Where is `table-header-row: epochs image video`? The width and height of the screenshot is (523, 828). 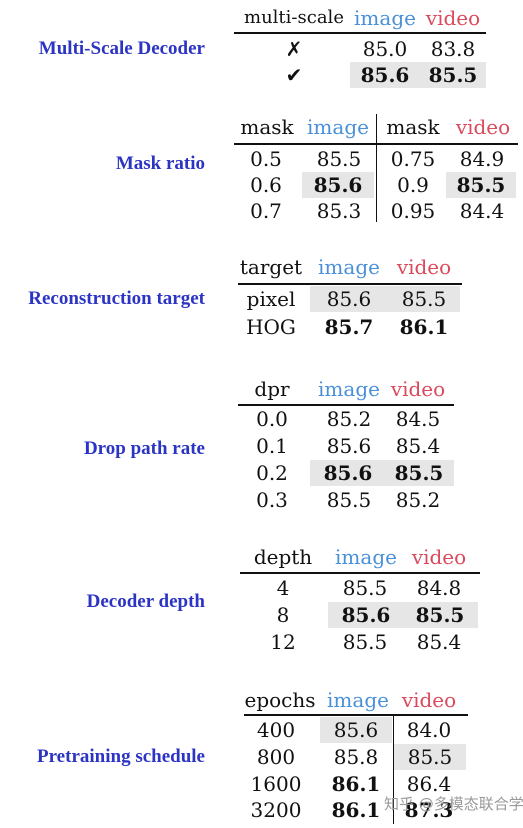
table-header-row: epochs image video is located at coordinates (356, 700).